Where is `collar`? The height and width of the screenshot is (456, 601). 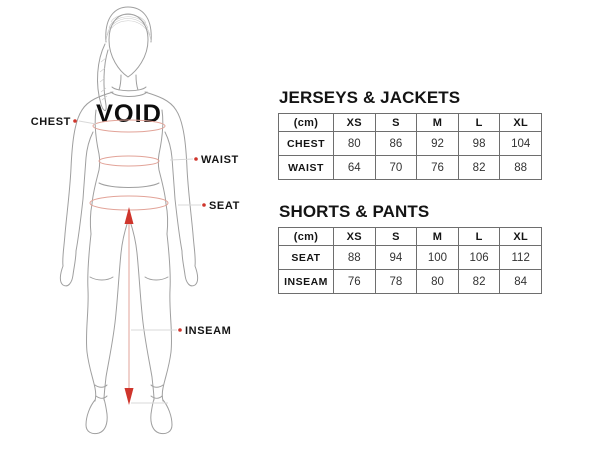
collar is located at coordinates (129, 91).